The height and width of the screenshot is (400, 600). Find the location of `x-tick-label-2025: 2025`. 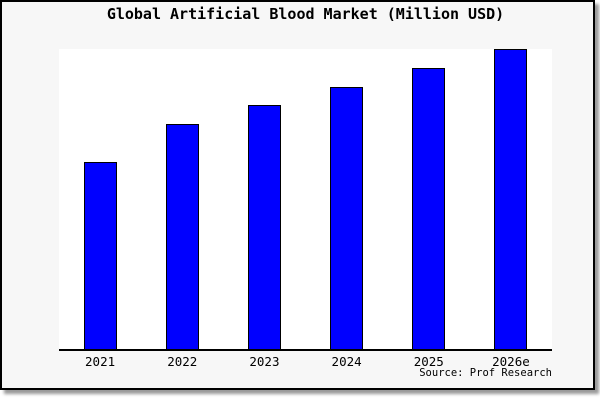

x-tick-label-2025: 2025 is located at coordinates (428, 361).